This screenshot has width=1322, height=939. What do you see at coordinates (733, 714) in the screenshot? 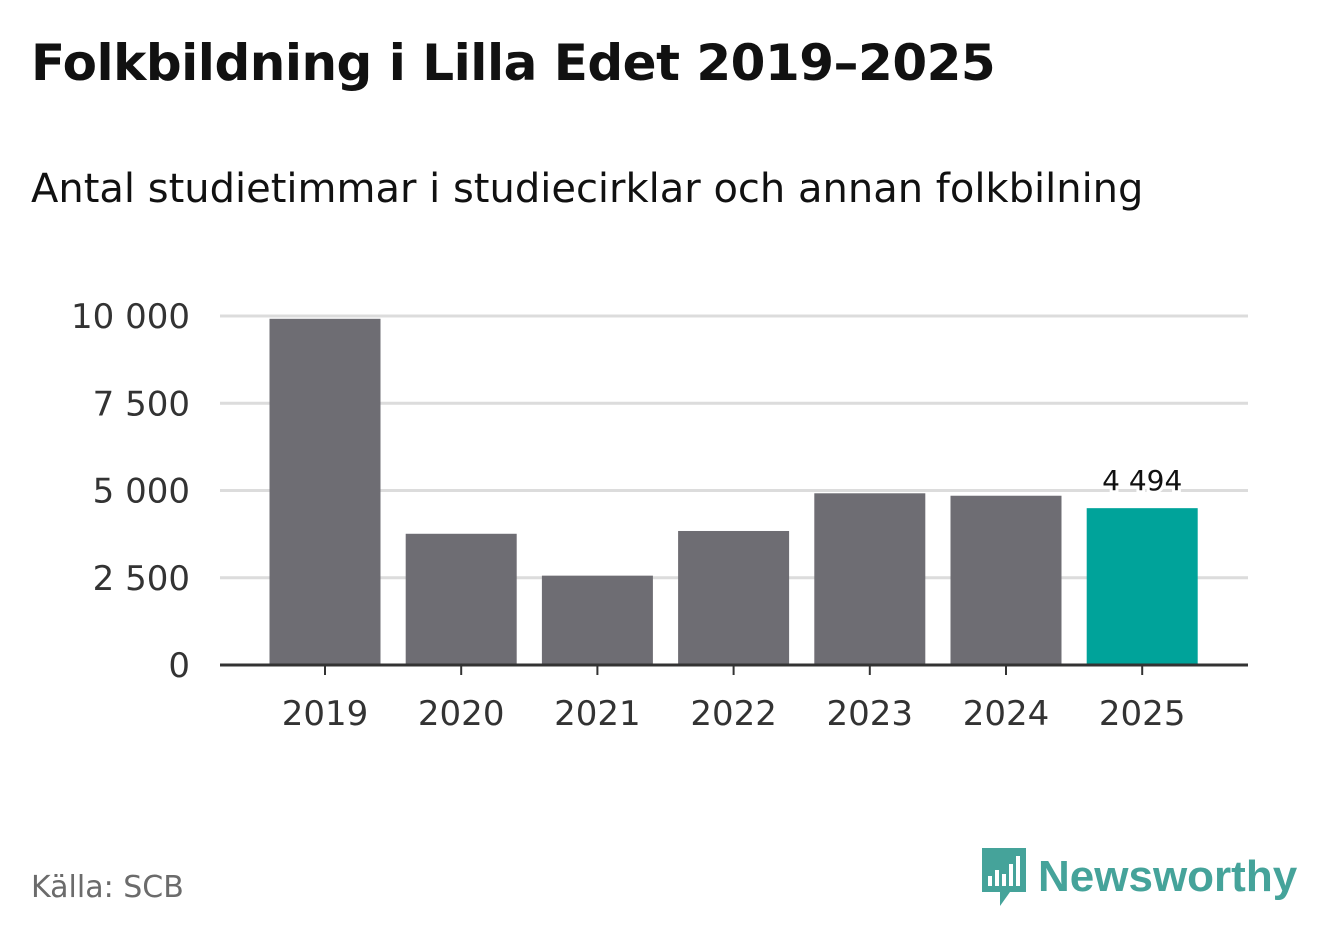
I see `x-tick-label: 2022` at bounding box center [733, 714].